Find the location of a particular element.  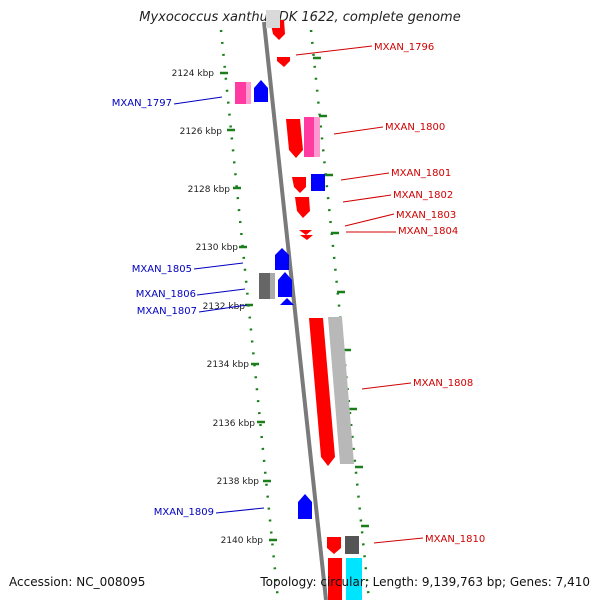

gene-label-mxan-1806: MXAN_1806 is located at coordinates (166, 294).